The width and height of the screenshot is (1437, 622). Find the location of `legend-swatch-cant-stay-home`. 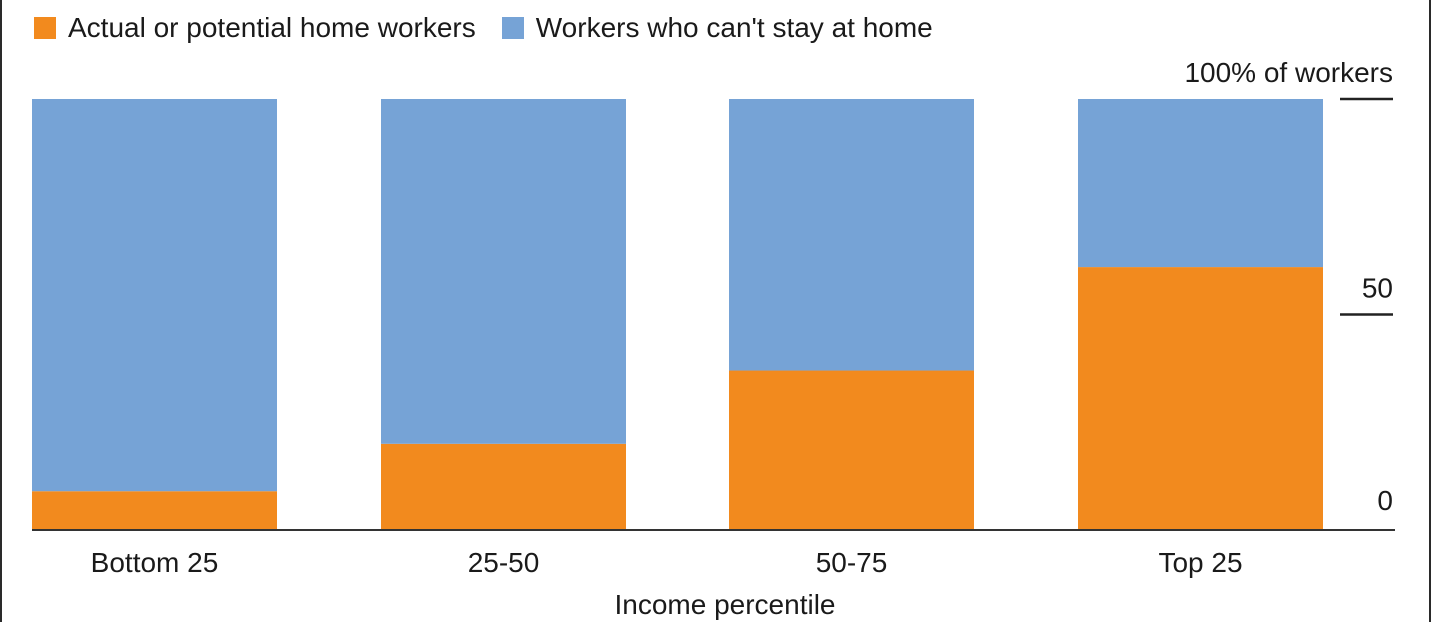

legend-swatch-cant-stay-home is located at coordinates (512, 28).